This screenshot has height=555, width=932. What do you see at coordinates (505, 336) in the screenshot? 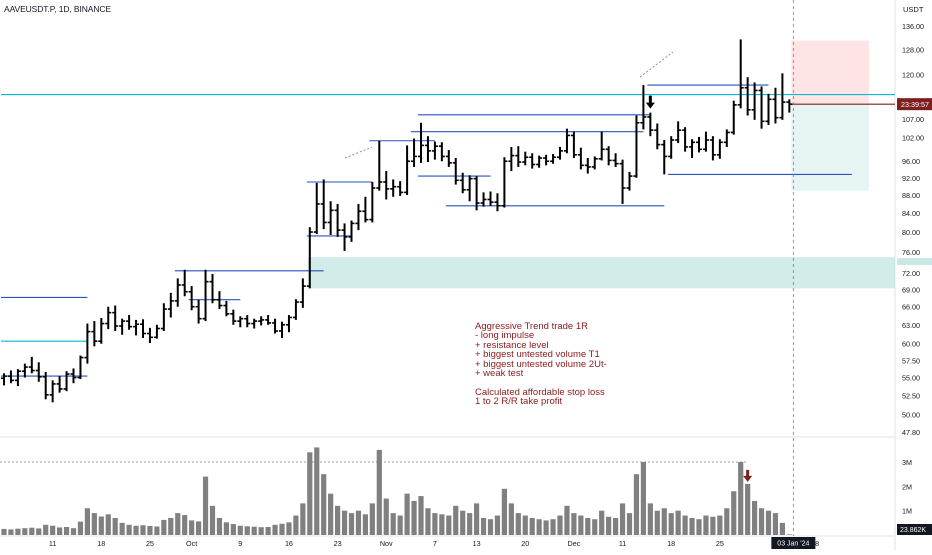
I see `annotation-line: - long impulse` at bounding box center [505, 336].